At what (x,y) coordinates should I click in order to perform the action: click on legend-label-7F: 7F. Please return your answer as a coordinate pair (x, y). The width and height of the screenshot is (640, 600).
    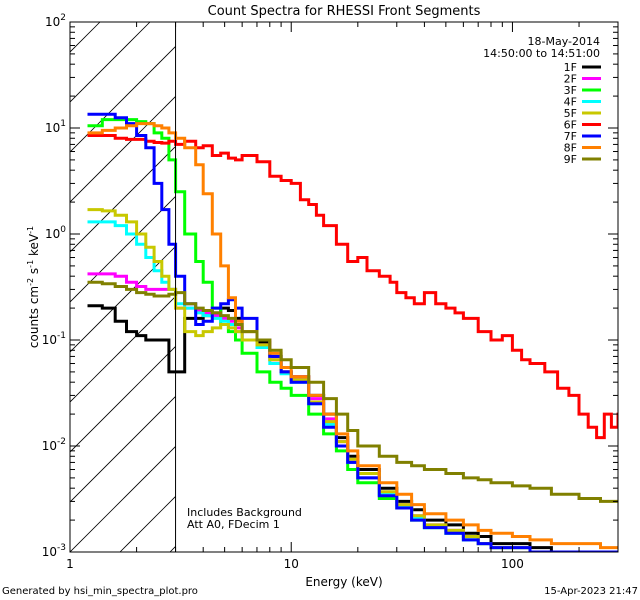
    Looking at the image, I should click on (570, 136).